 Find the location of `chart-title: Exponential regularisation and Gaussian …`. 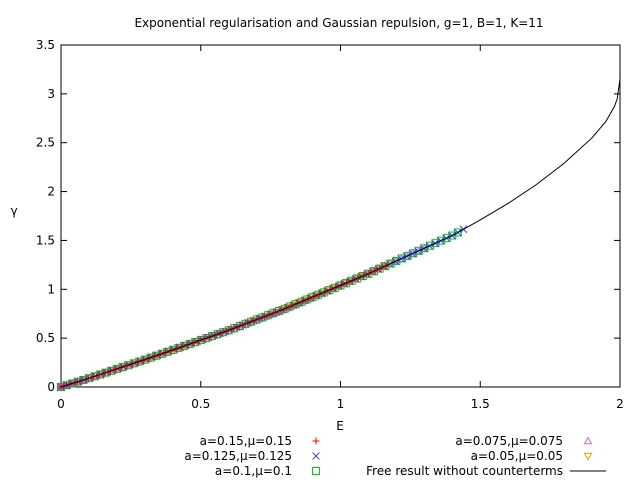

chart-title: Exponential regularisation and Gaussian … is located at coordinates (338, 23).